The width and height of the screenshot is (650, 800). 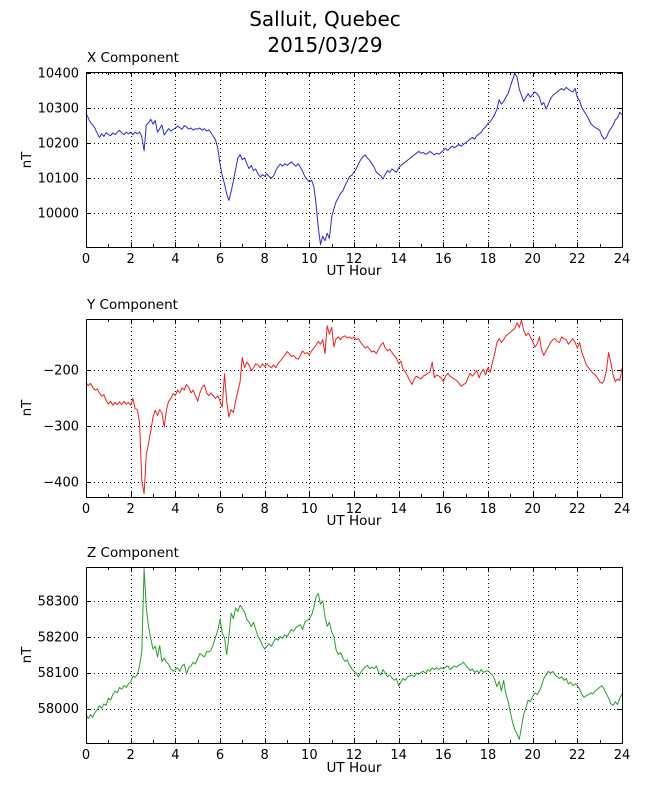 I want to click on subplot-x-xlabel: UT Hour, so click(x=354, y=271).